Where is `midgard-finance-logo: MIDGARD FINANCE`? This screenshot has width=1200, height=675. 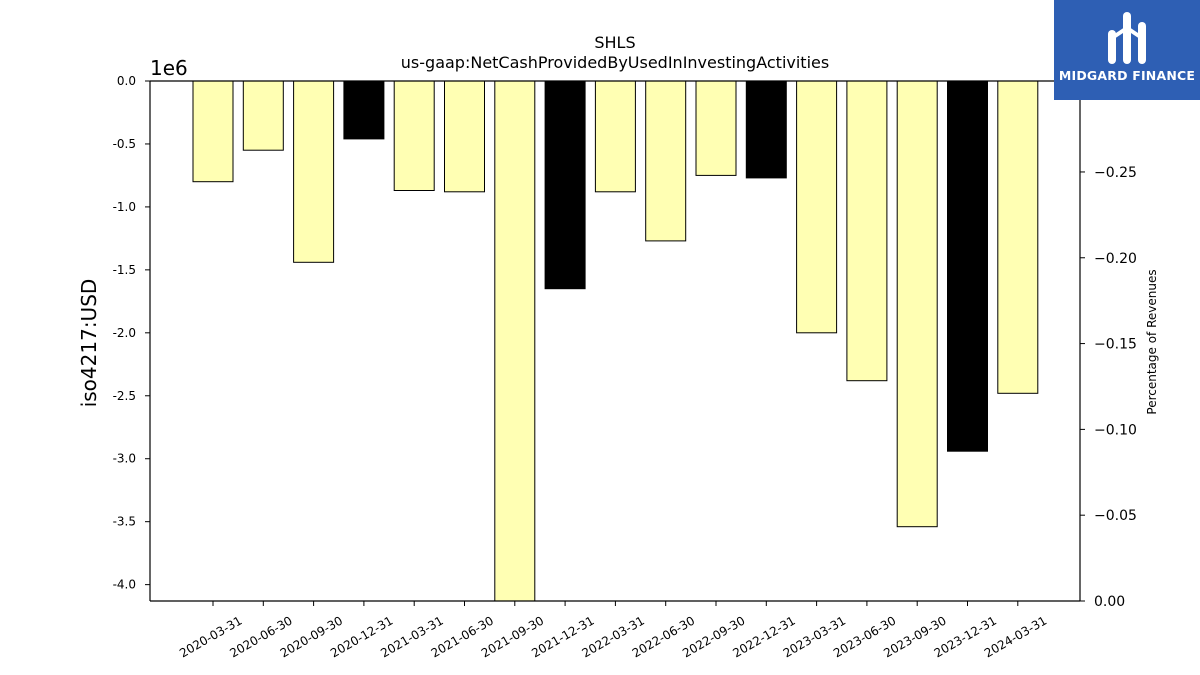 midgard-finance-logo: MIDGARD FINANCE is located at coordinates (1127, 50).